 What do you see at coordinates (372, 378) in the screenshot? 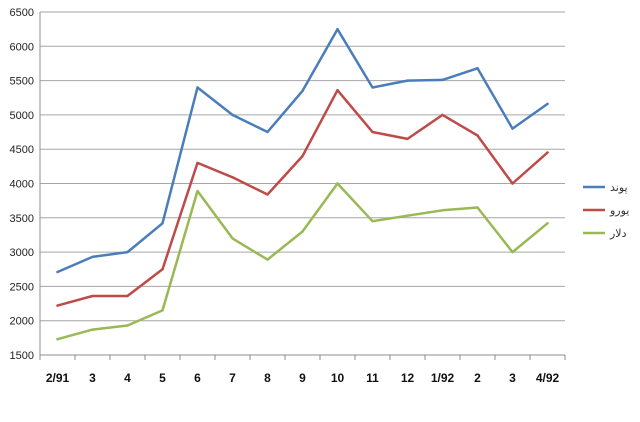
I see `x-tick-label: 11` at bounding box center [372, 378].